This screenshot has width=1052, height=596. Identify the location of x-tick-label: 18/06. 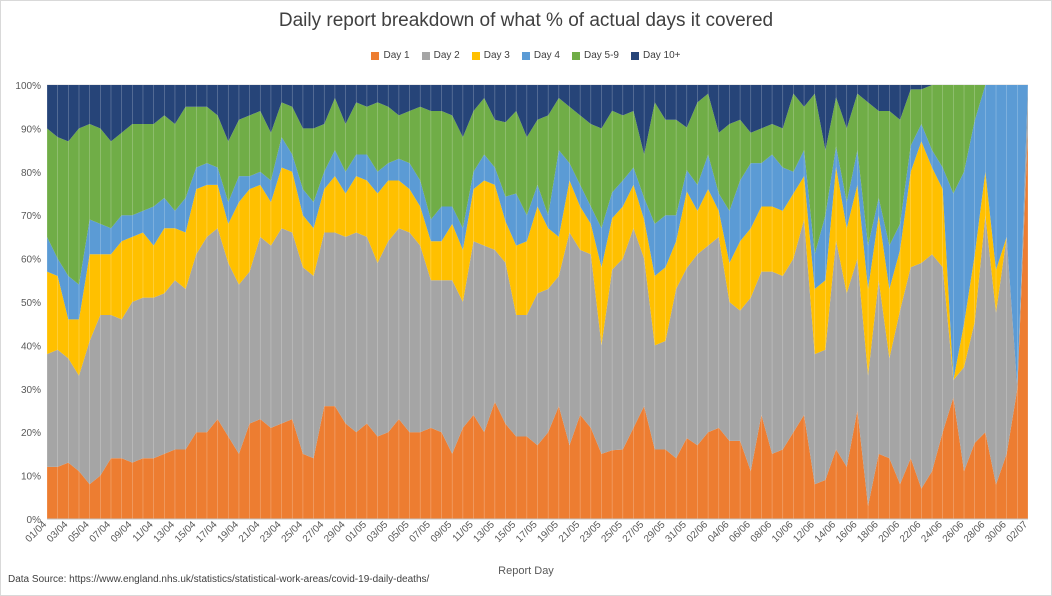
(868, 532).